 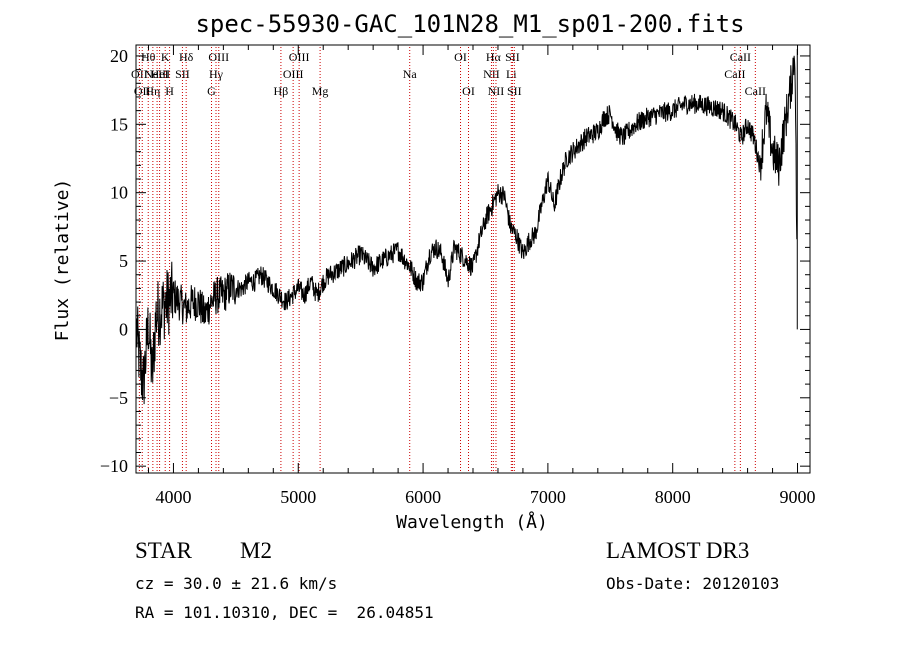 What do you see at coordinates (460, 57) in the screenshot?
I see `line-label-18: OI` at bounding box center [460, 57].